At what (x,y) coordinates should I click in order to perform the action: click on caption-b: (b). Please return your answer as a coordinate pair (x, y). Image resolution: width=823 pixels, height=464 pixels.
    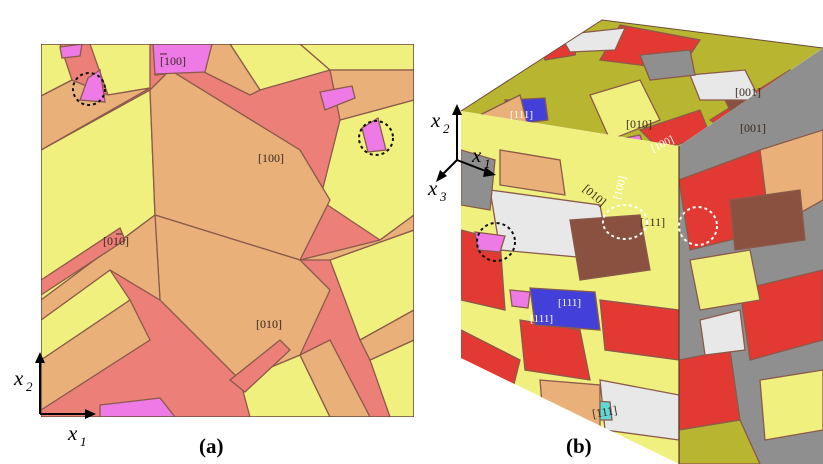
    Looking at the image, I should click on (579, 446).